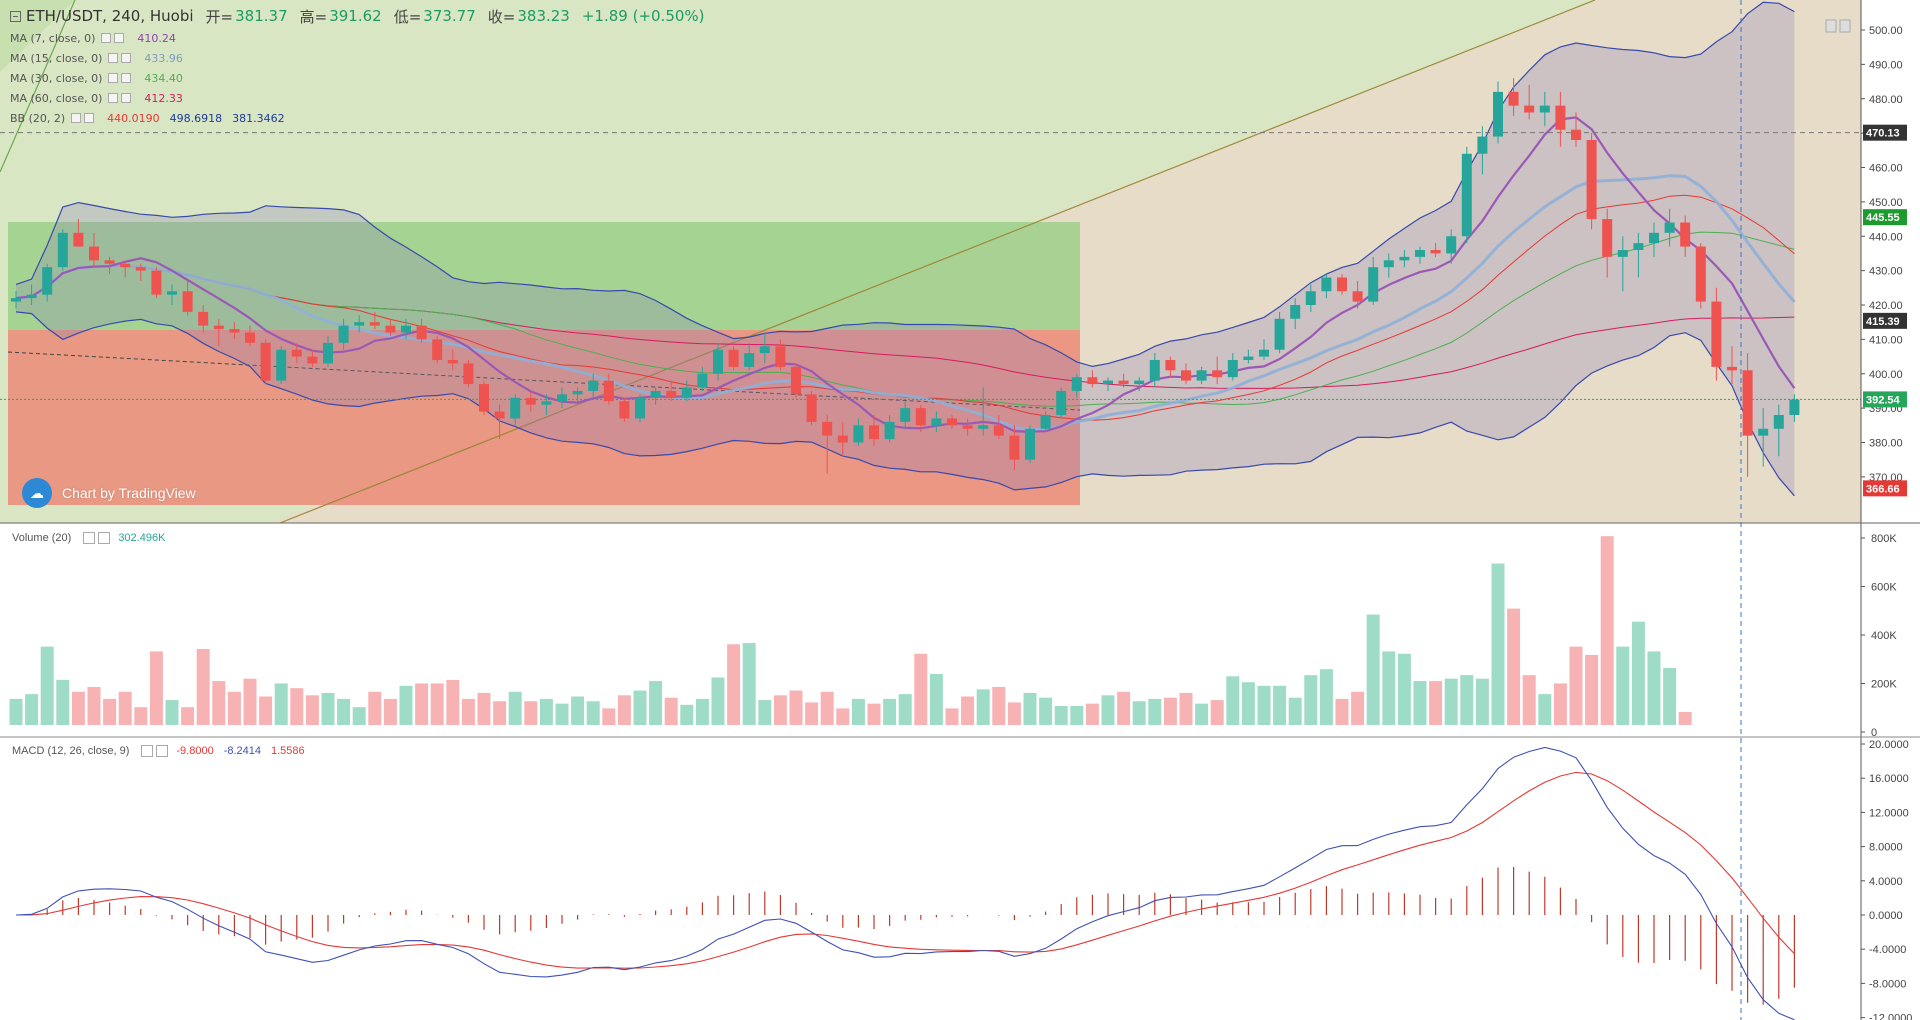  What do you see at coordinates (96, 78) in the screenshot?
I see `legend-ma30: MA (30, close, 0) 434.40` at bounding box center [96, 78].